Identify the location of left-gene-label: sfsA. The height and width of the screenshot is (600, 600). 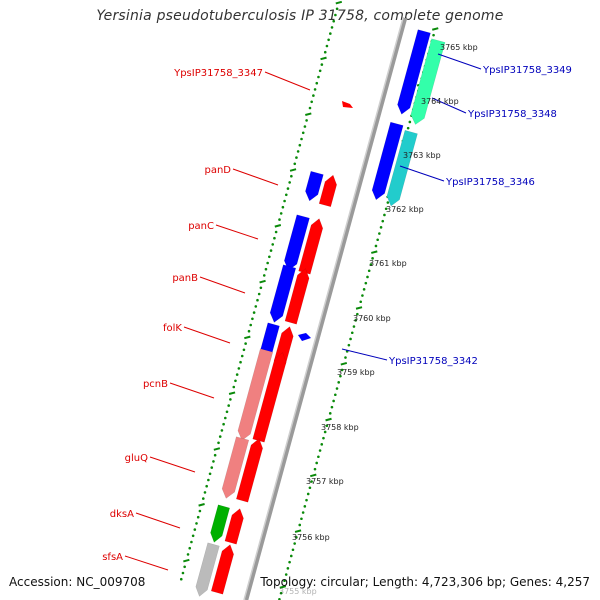
(112, 557).